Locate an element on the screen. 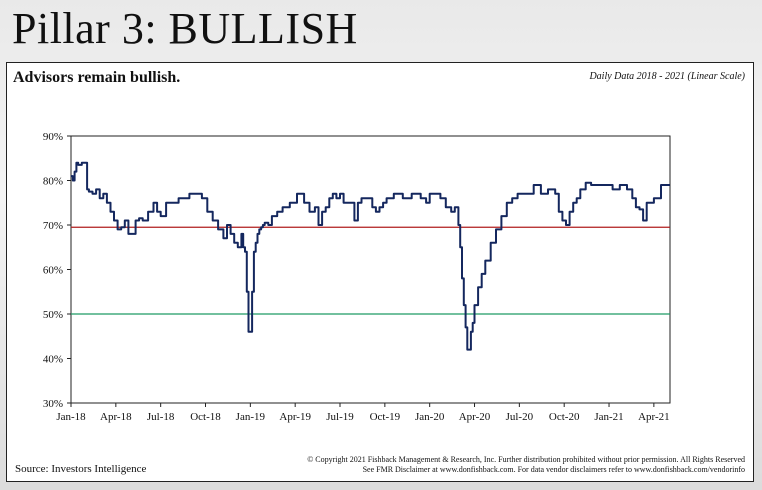 The image size is (762, 490). y-tick-label: 30% is located at coordinates (53, 404).